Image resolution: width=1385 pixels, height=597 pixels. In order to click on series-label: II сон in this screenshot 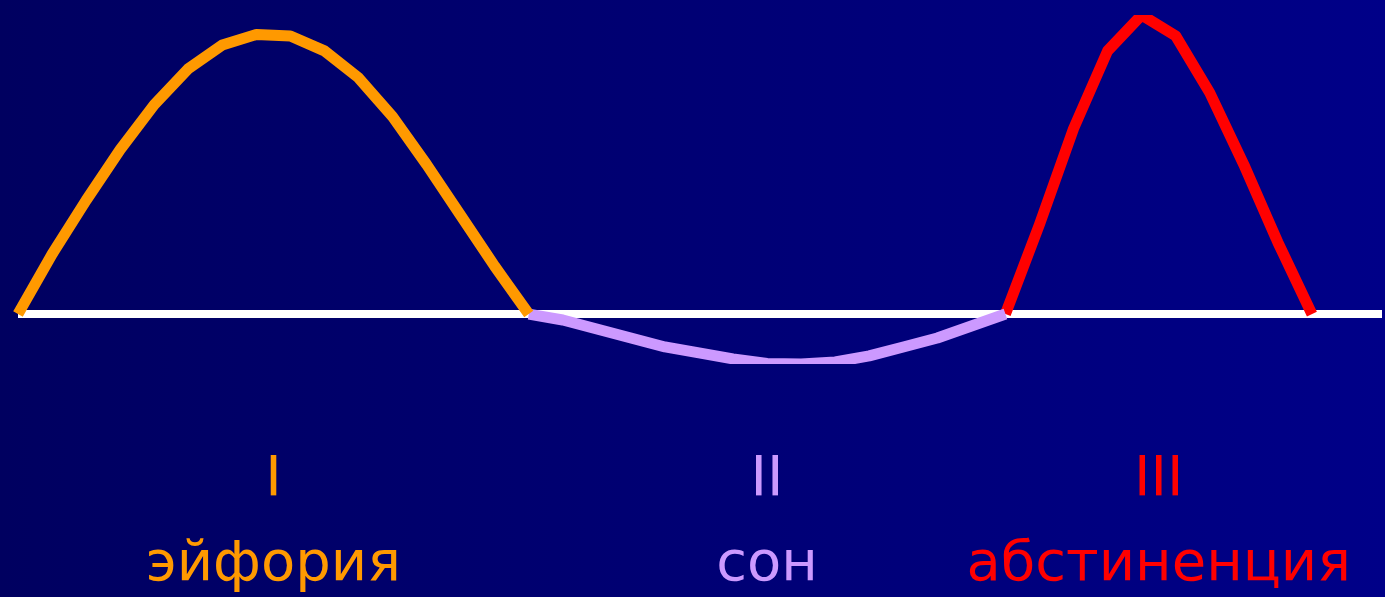, I will do `click(767, 518)`.